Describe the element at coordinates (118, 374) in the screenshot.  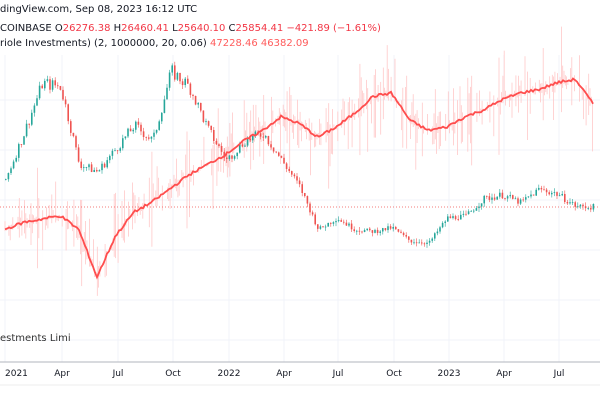
I see `x-tick-label: Jul` at that location.